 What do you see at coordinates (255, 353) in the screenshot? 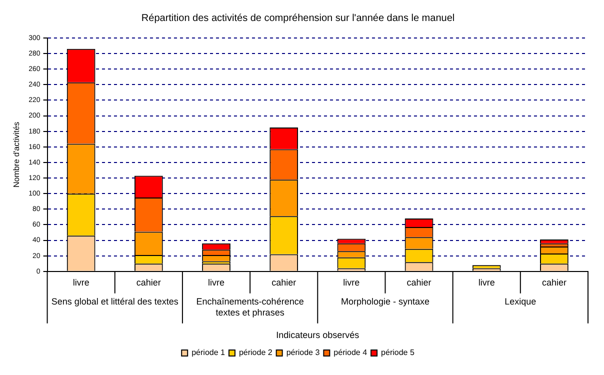
I see `legend-label: période 2` at bounding box center [255, 353].